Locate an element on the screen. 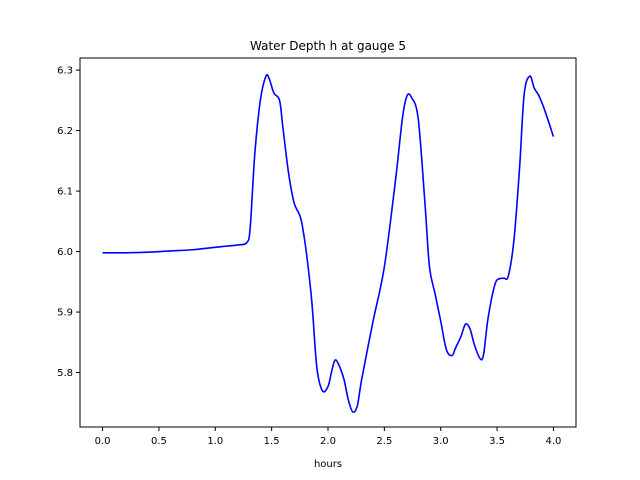 The width and height of the screenshot is (640, 480). chart-title: Water Depth h at gauge 5 is located at coordinates (328, 46).